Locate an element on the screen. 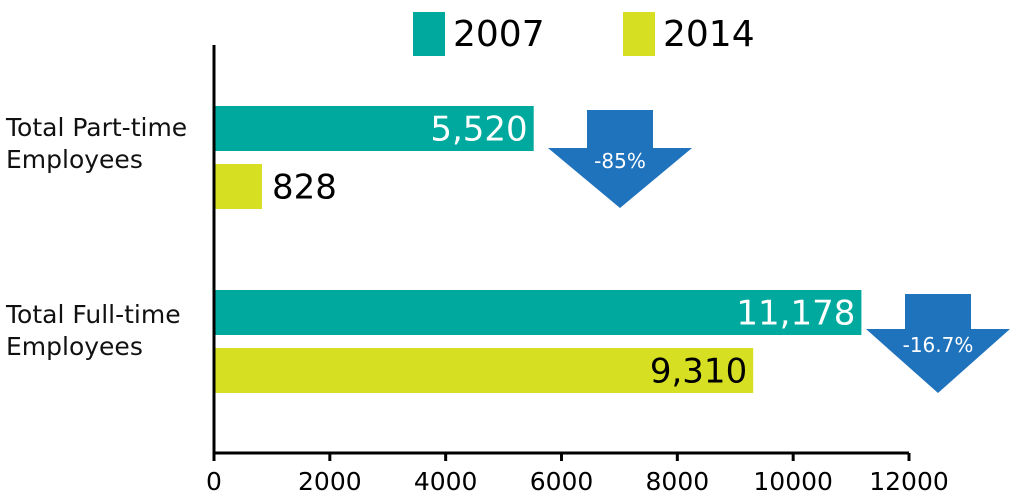 This screenshot has height=498, width=1013. data-label-2014-0: 828 is located at coordinates (304, 188).